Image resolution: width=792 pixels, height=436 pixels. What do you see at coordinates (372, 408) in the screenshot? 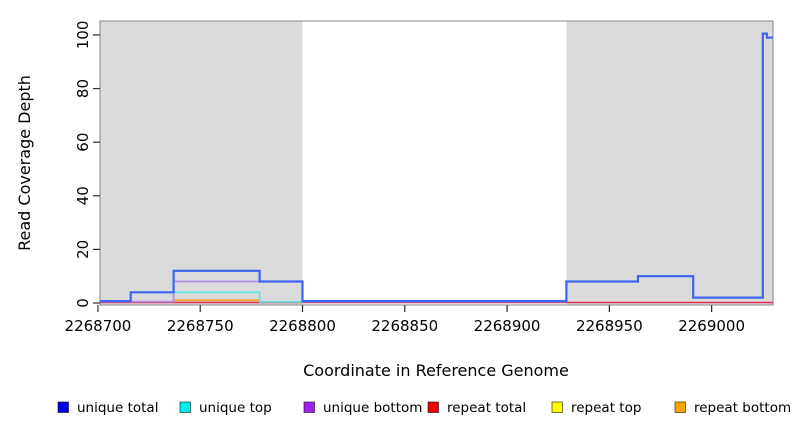
I see `legend-label: unique bottom` at bounding box center [372, 408].